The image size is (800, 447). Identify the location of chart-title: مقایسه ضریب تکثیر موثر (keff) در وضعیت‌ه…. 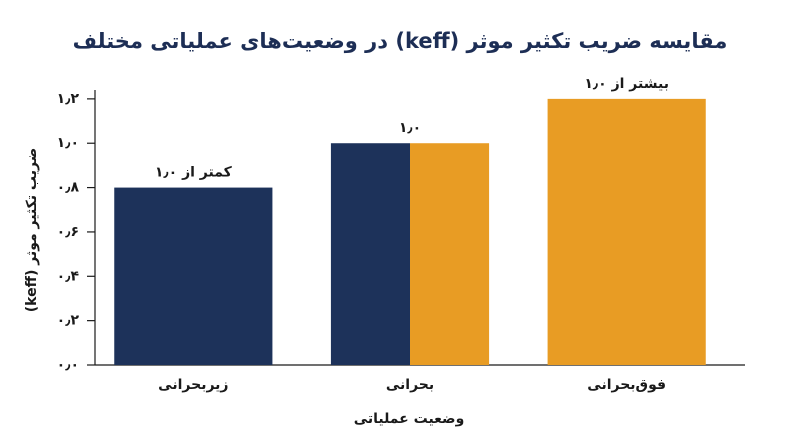
(400, 41).